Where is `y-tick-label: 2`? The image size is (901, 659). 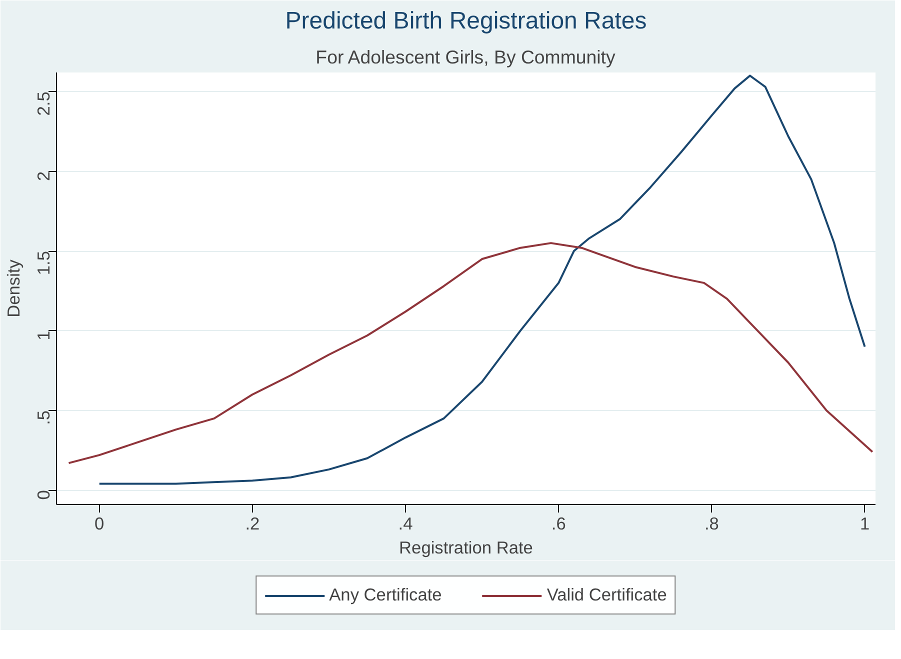 y-tick-label: 2 is located at coordinates (44, 176).